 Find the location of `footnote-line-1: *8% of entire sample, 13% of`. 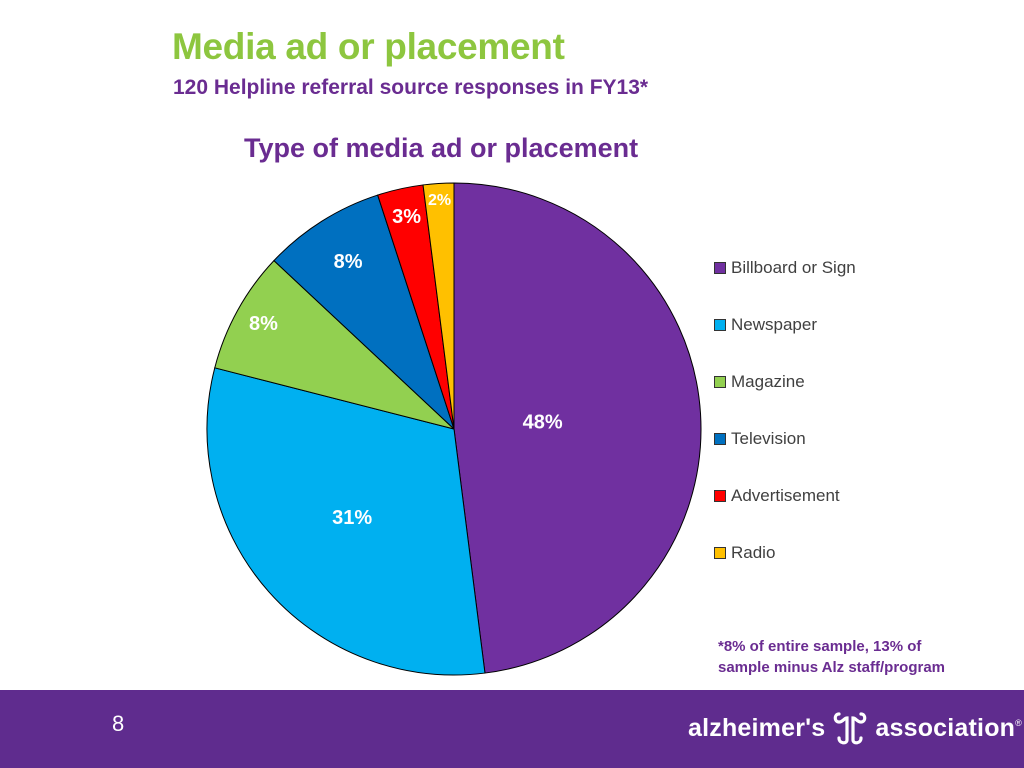

footnote-line-1: *8% of entire sample, 13% of is located at coordinates (820, 646).